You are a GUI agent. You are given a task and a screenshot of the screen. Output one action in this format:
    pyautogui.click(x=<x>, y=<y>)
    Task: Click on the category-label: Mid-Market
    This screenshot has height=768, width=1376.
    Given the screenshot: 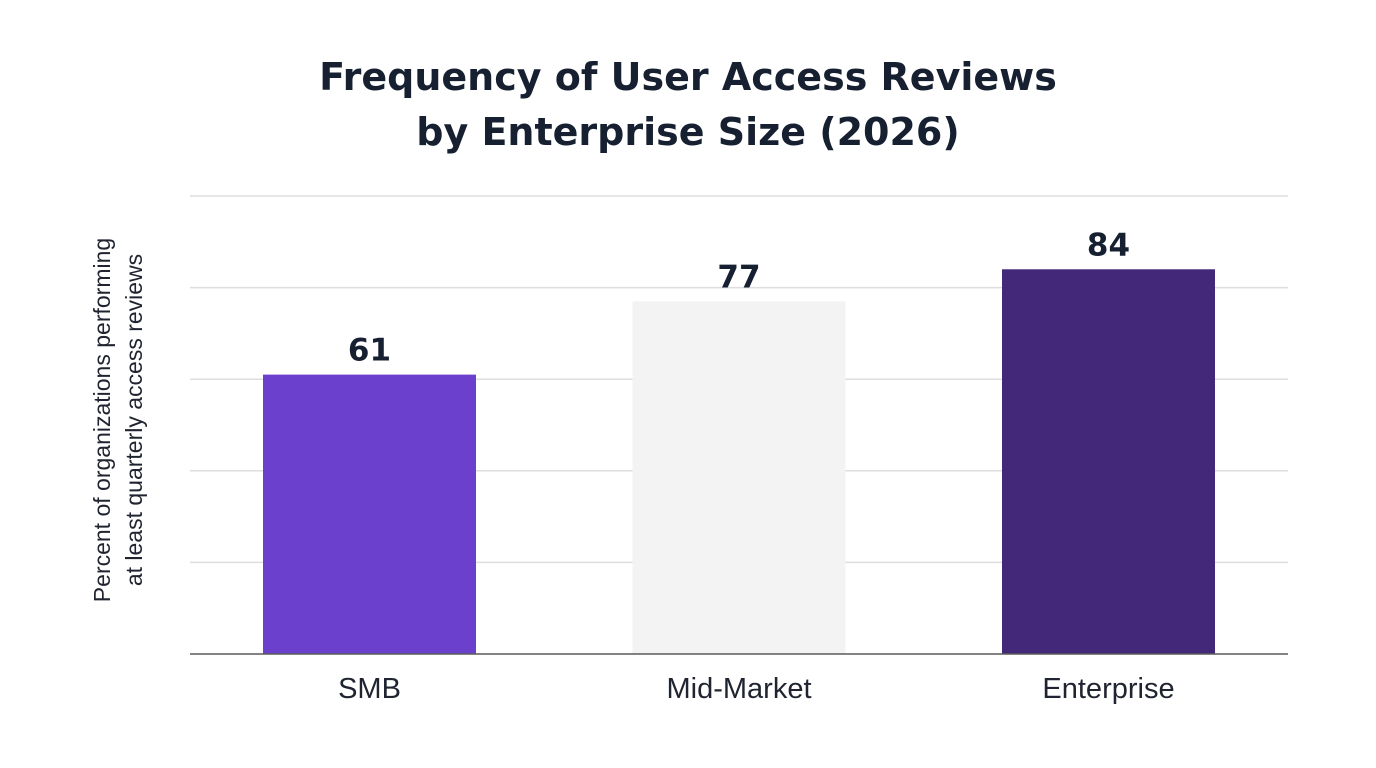 What is the action you would take?
    pyautogui.click(x=738, y=689)
    